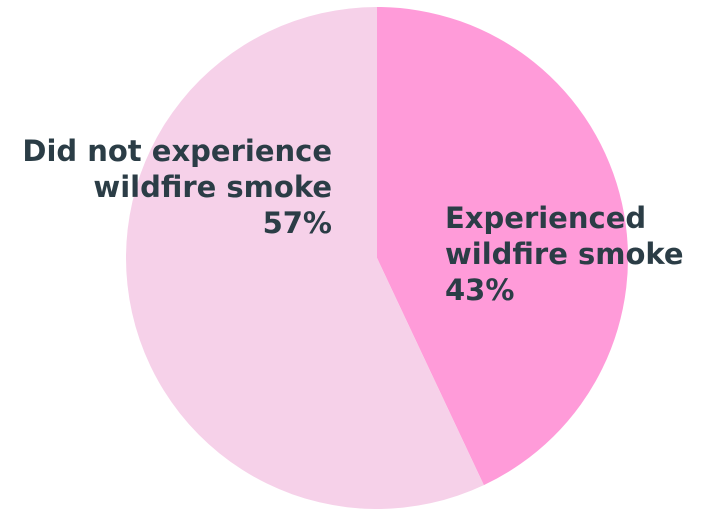  What do you see at coordinates (479, 290) in the screenshot?
I see `slice-value-label-0: 43%` at bounding box center [479, 290].